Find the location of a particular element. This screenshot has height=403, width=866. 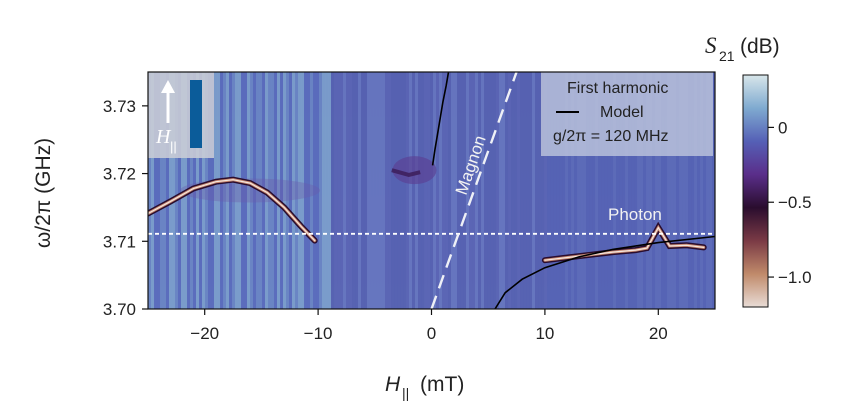

y-tick-label: 3.70 is located at coordinates (119, 309).